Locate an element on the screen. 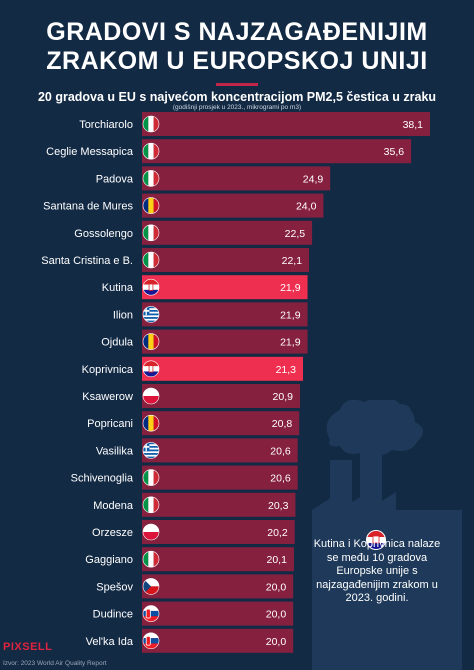  value-label: 20,8 is located at coordinates (282, 424).